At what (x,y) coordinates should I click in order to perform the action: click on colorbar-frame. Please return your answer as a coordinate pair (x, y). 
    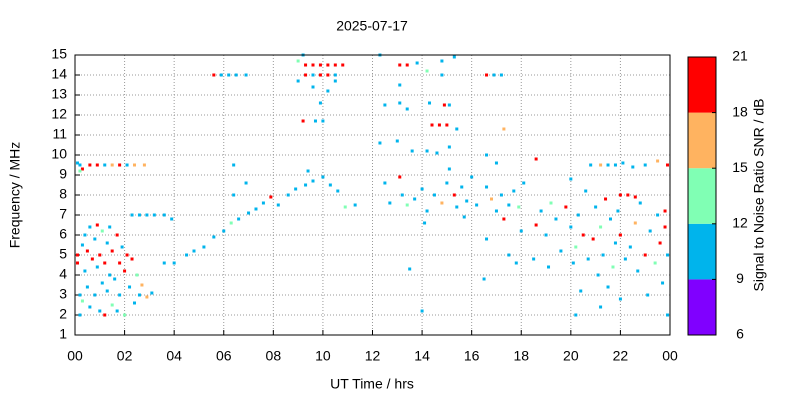
    Looking at the image, I should click on (702, 196).